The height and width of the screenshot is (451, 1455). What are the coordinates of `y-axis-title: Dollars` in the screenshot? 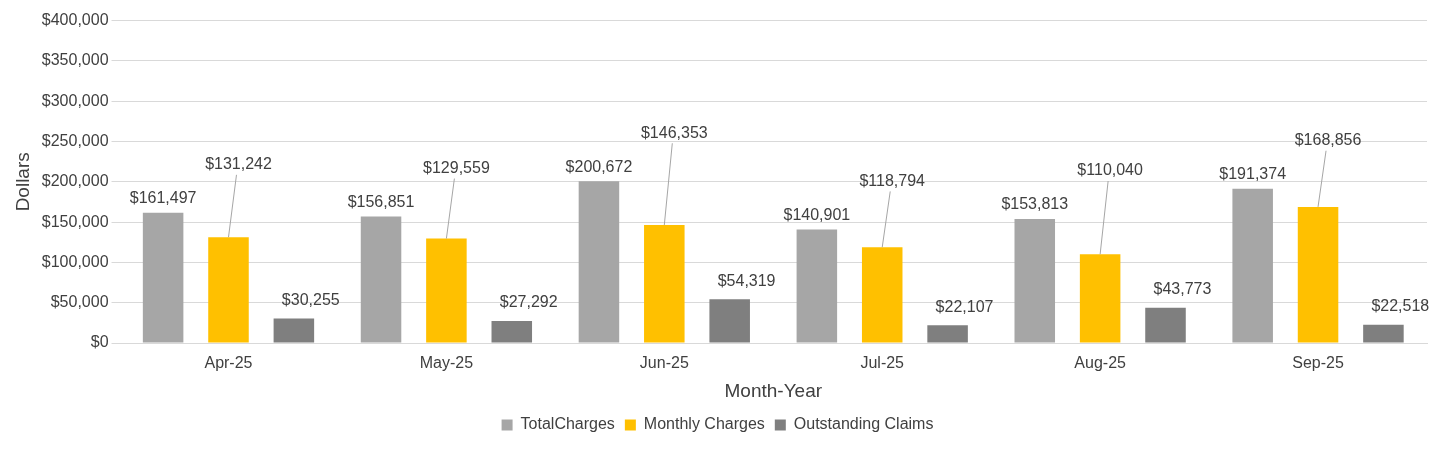 It's located at (22, 182).